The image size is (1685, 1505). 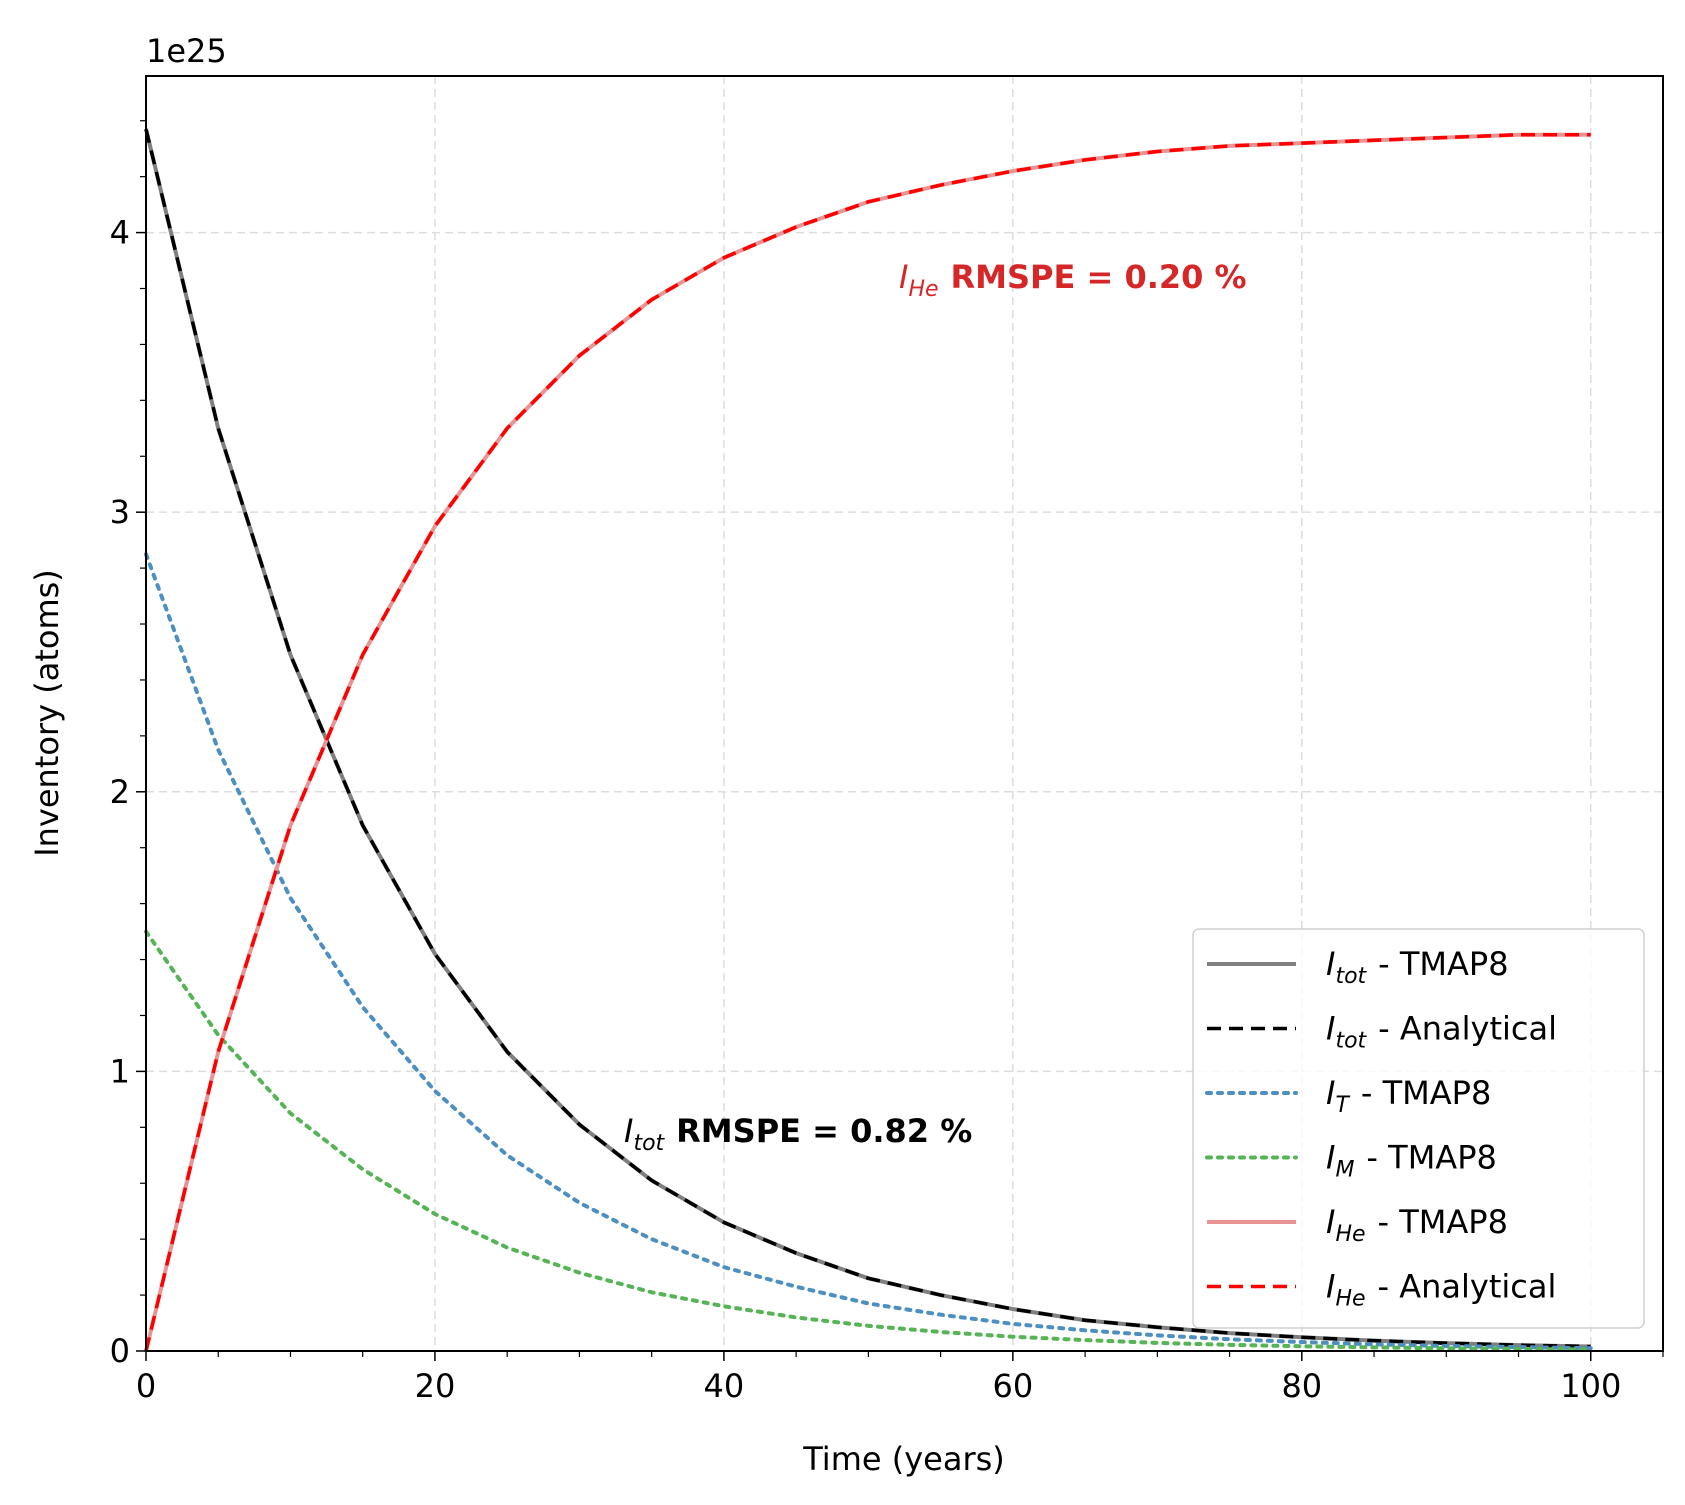 I want to click on rich-label: IT - TMAP8, so click(x=1408, y=1096).